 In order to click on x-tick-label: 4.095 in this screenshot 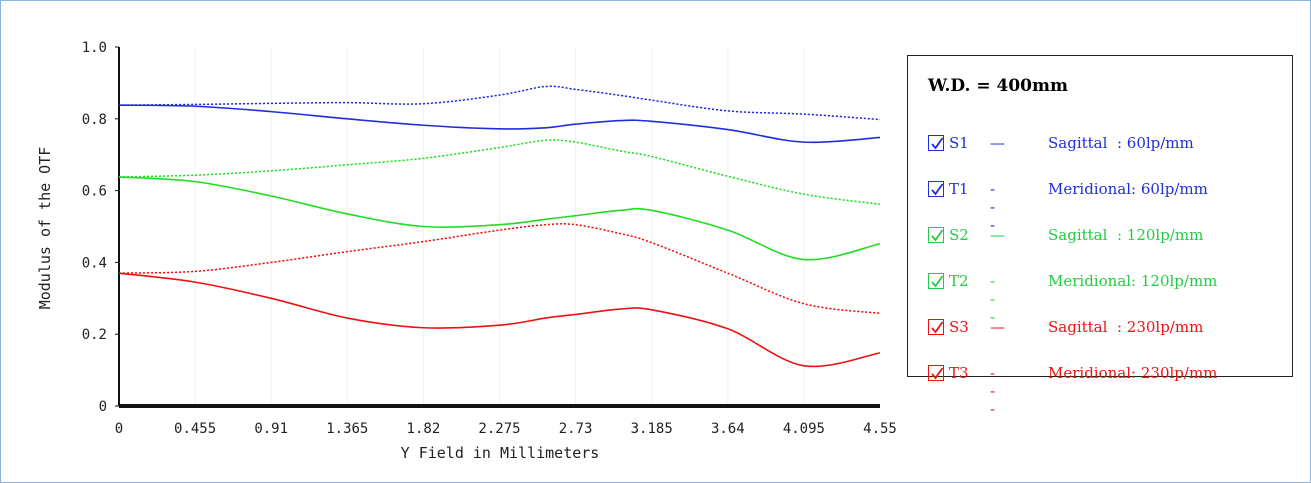, I will do `click(804, 429)`.